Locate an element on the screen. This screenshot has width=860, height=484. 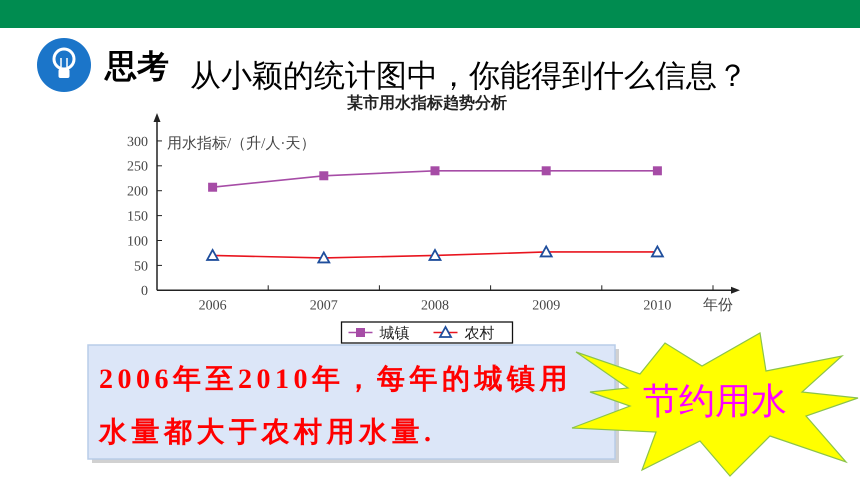
x-tick-label: 2006 is located at coordinates (212, 306).